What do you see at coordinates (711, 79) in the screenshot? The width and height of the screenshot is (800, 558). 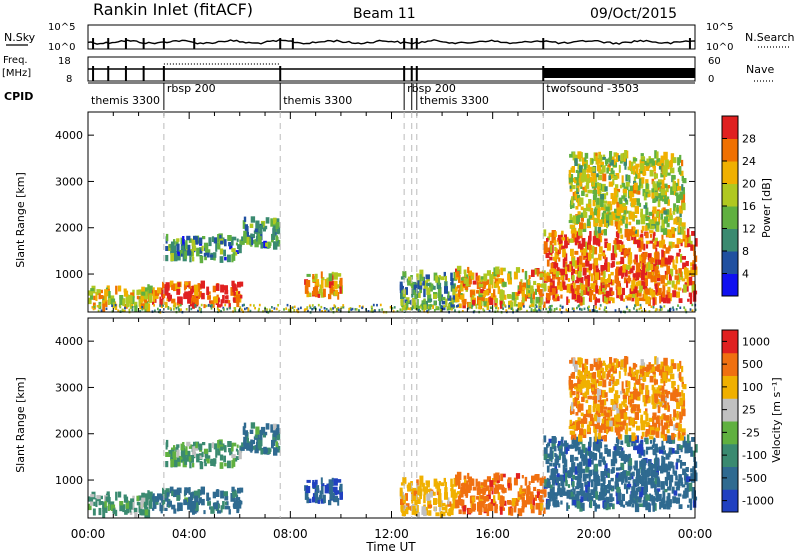 I see `nave-tick-bottom: 0` at bounding box center [711, 79].